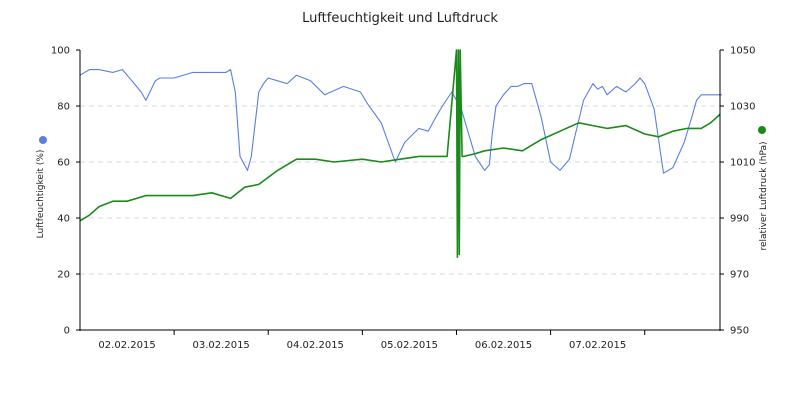 The width and height of the screenshot is (800, 400). What do you see at coordinates (742, 107) in the screenshot?
I see `right-tick-label: 1030` at bounding box center [742, 107].